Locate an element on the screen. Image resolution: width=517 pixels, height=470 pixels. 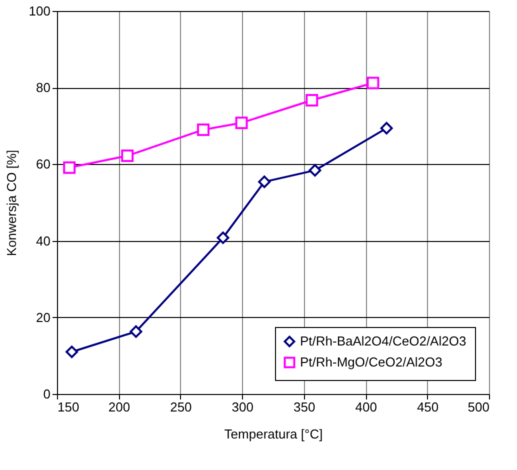
y-tick-label: 0 is located at coordinates (46, 394).